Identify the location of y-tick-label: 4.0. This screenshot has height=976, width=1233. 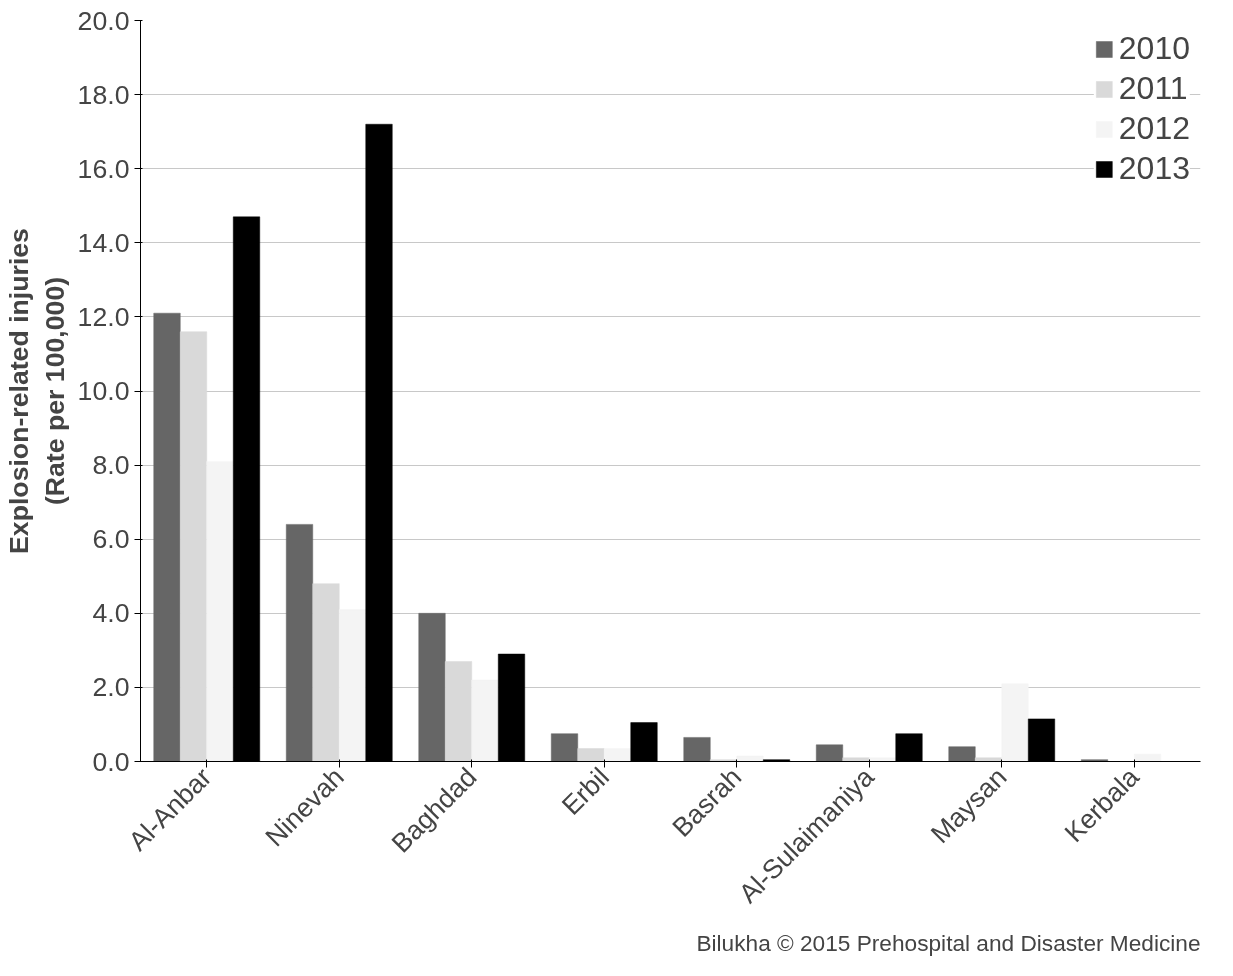
(111, 613).